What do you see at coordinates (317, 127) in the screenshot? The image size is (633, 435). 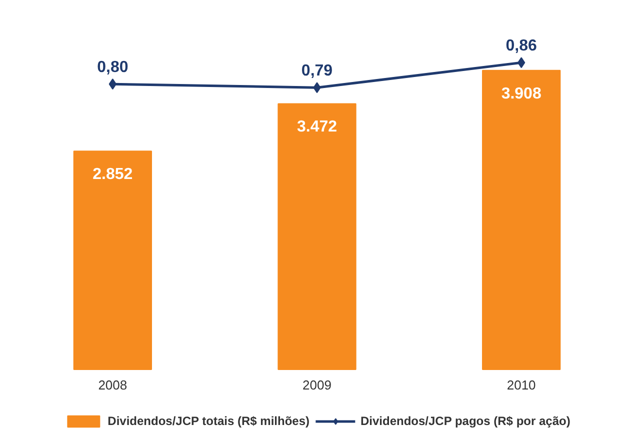 I see `data-label: 3.472` at bounding box center [317, 127].